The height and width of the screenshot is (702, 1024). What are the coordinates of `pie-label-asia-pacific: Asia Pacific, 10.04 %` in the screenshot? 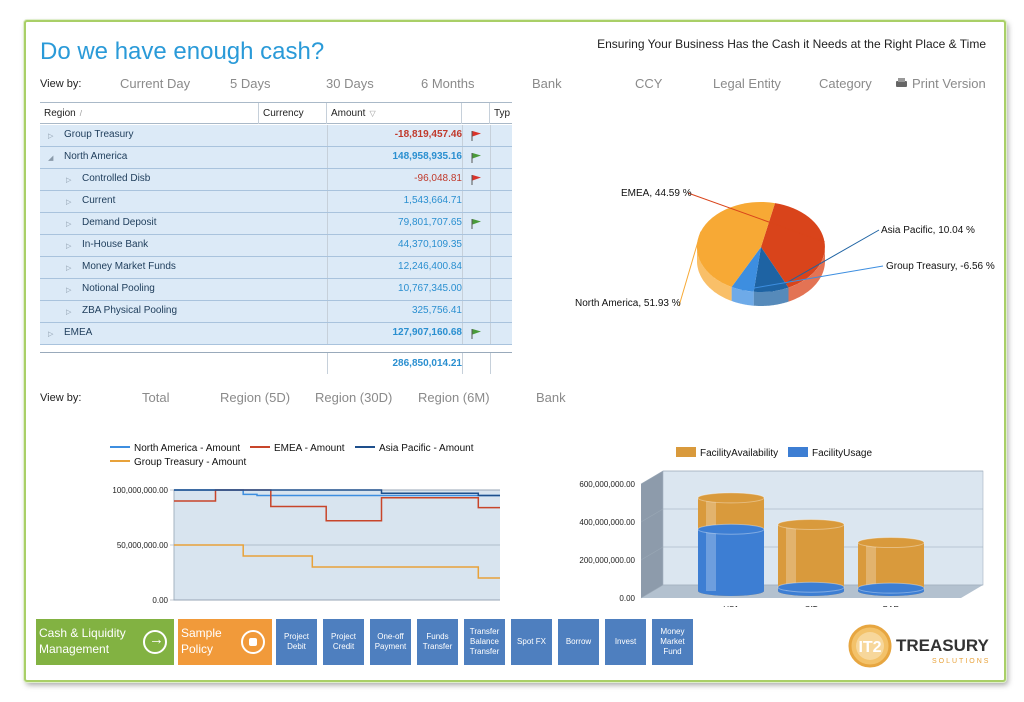 It's located at (928, 230).